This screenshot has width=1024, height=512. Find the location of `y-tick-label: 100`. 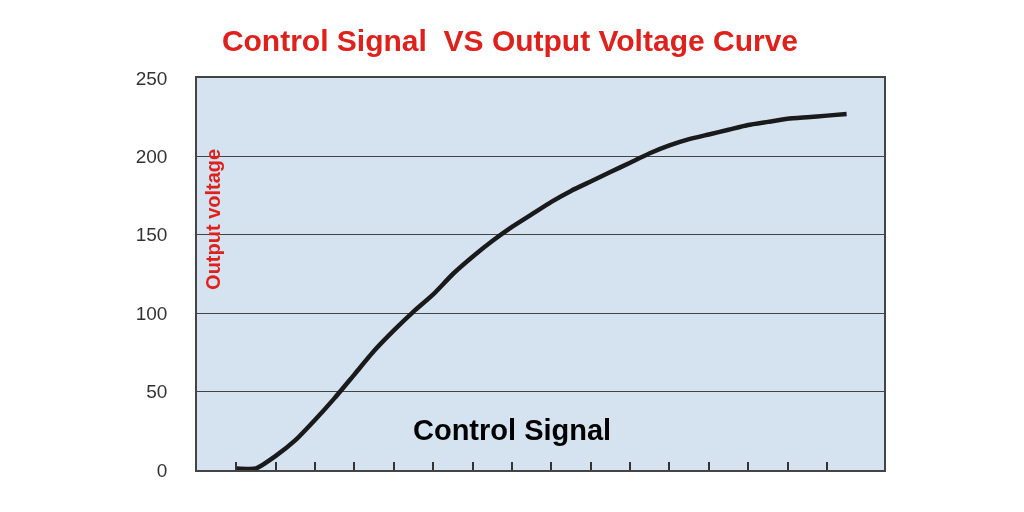

y-tick-label: 100 is located at coordinates (151, 313).